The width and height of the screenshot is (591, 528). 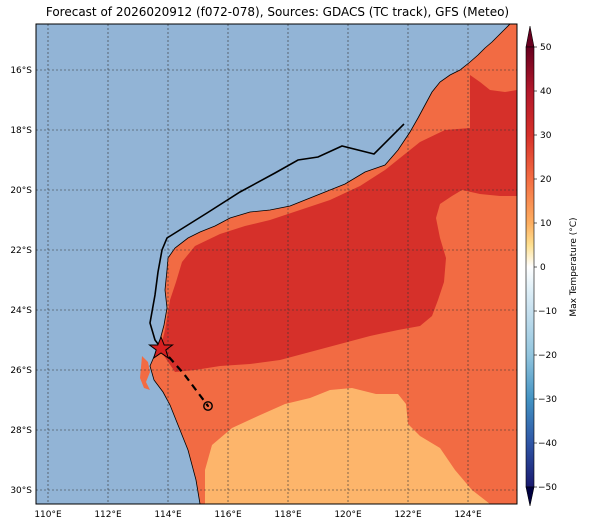 What do you see at coordinates (547, 488) in the screenshot?
I see `colorbar-tick: −50` at bounding box center [547, 488].